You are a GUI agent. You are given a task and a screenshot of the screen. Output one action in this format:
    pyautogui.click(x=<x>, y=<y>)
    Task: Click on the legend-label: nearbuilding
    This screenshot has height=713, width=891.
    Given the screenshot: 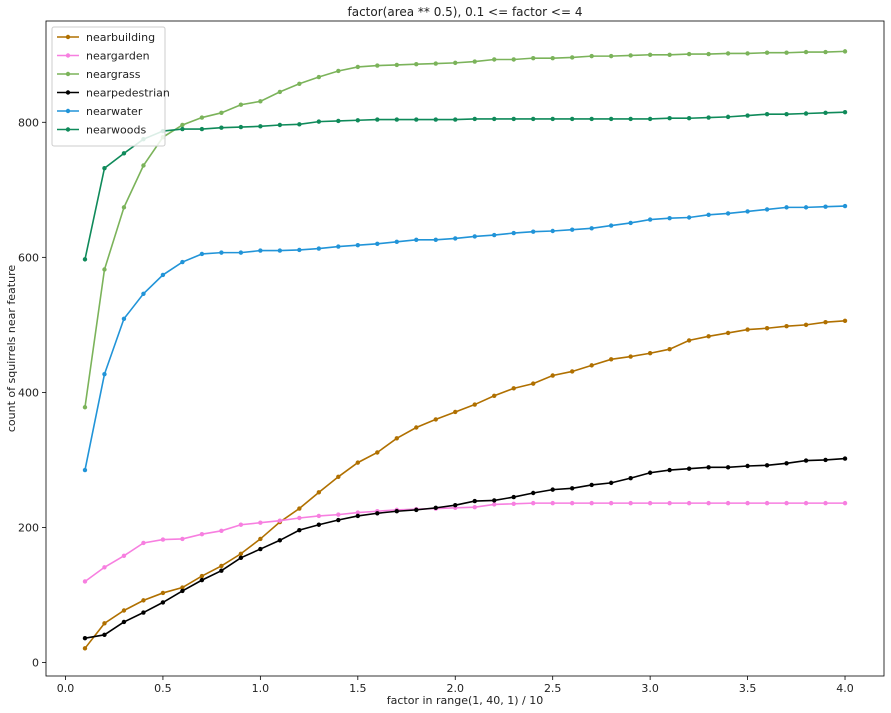 What is the action you would take?
    pyautogui.click(x=120, y=37)
    